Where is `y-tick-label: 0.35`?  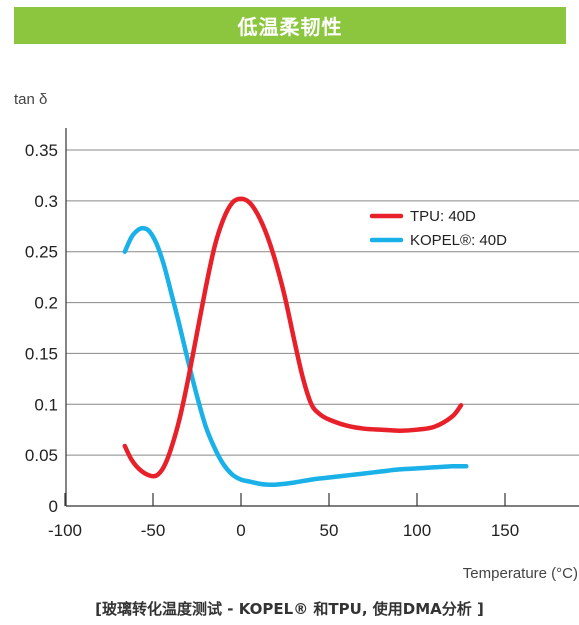
y-tick-label: 0.35 is located at coordinates (41, 150).